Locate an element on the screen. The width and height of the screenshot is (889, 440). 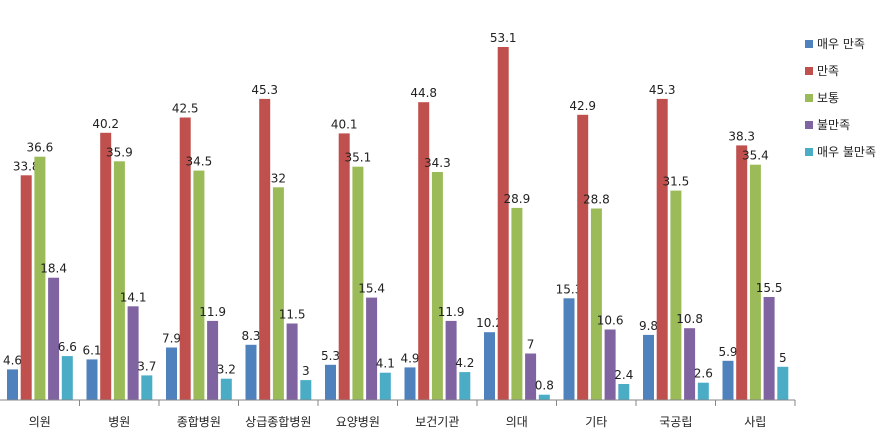
data-label: 40.2 is located at coordinates (105, 124).